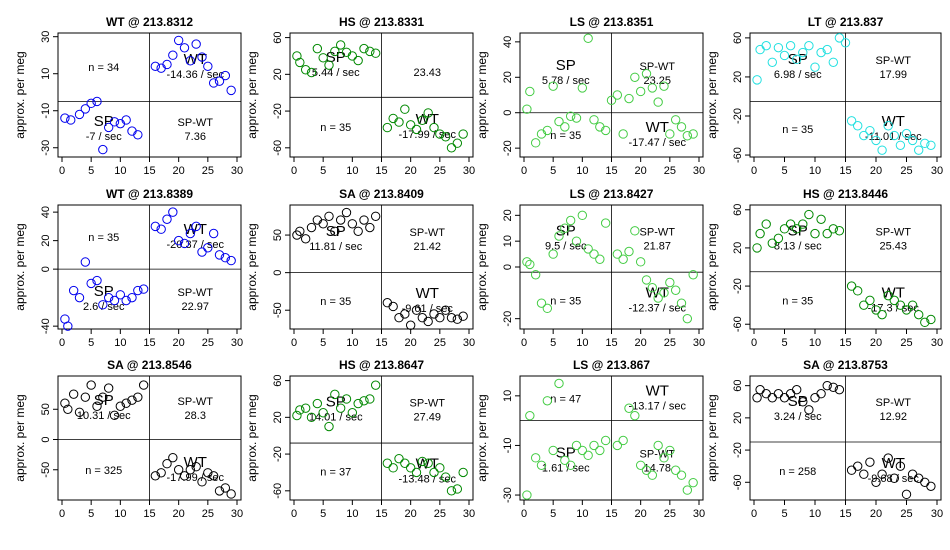 This screenshot has height=550, width=950. Describe the element at coordinates (658, 309) in the screenshot. I see `rate-label-bottom-right: -12.37 / sec` at that location.